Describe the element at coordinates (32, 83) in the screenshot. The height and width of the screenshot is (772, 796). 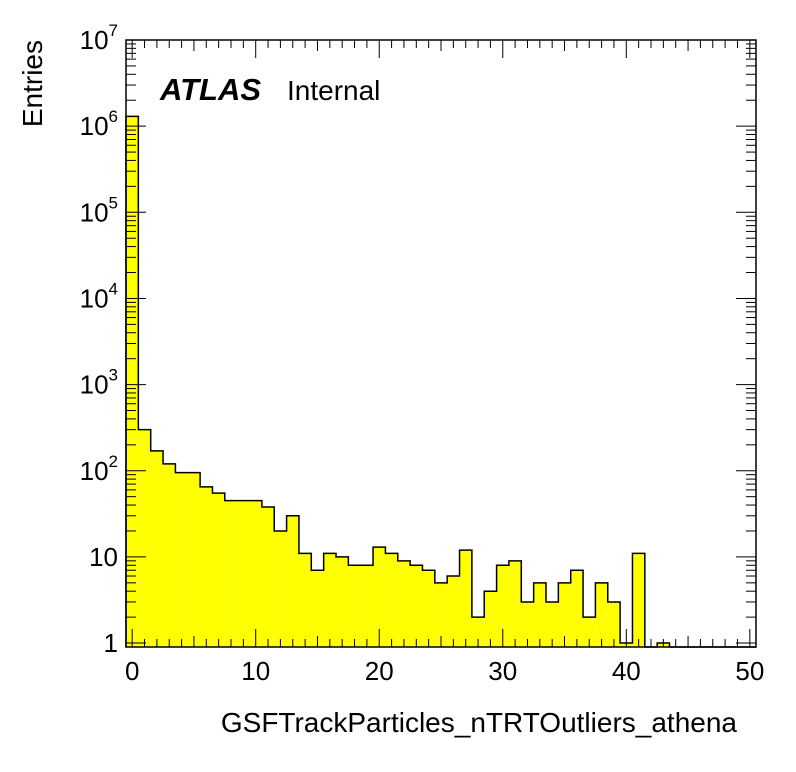
I see `y-axis-label: Entries` at that location.